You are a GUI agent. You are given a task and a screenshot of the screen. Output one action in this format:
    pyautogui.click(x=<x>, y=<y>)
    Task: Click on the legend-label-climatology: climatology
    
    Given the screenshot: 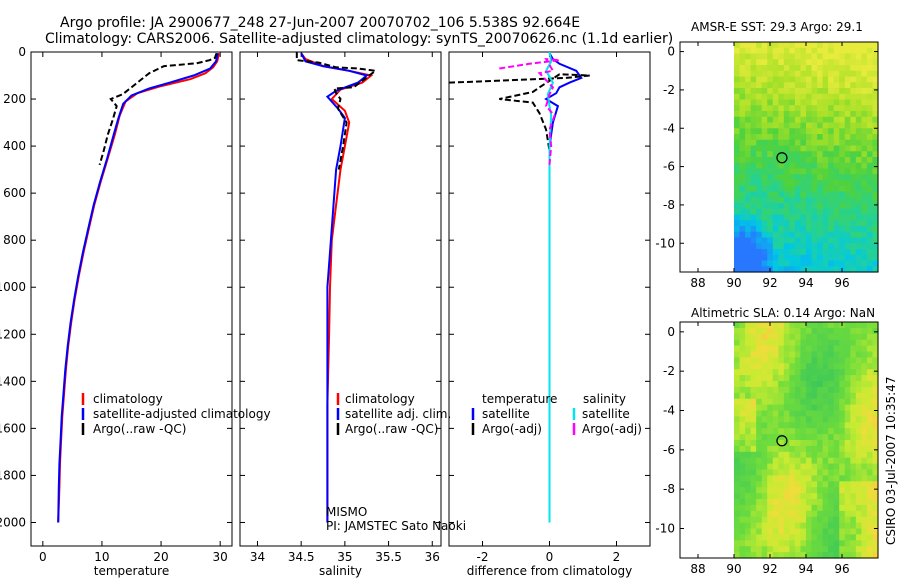 What is the action you would take?
    pyautogui.click(x=128, y=399)
    